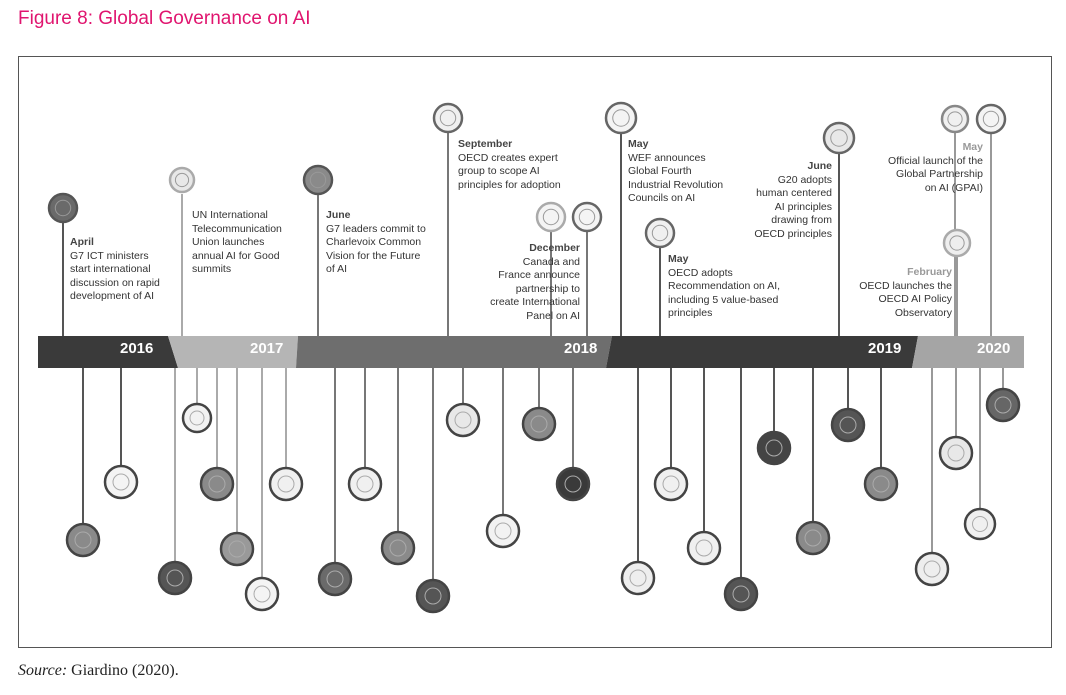 This screenshot has width=1066, height=695. Describe the element at coordinates (233, 352) in the screenshot. I see `band-2017` at that location.